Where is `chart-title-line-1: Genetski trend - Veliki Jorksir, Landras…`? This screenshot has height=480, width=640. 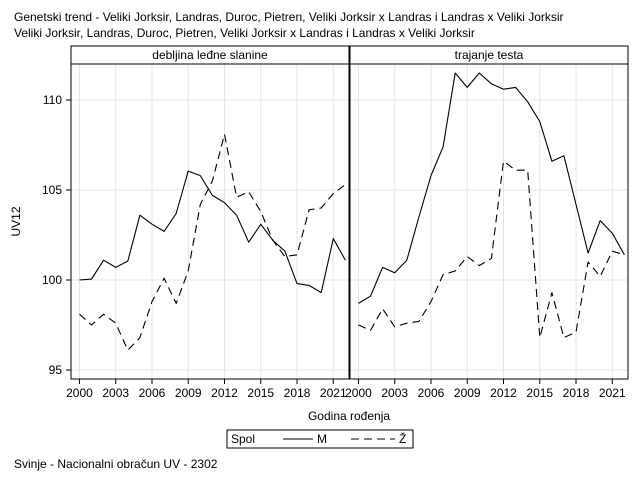 chart-title-line-1: Genetski trend - Veliki Jorksir, Landras… is located at coordinates (289, 17).